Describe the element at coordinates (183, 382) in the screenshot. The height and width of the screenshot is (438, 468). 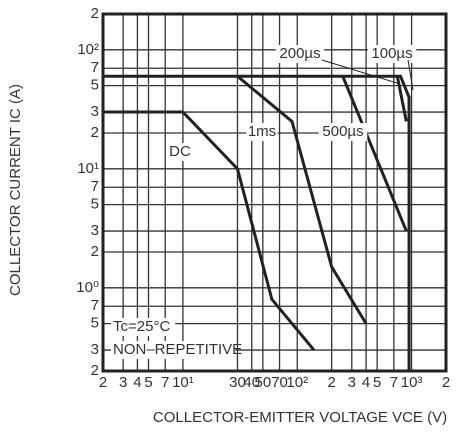
I see `x-tick-label: 10¹` at that location.